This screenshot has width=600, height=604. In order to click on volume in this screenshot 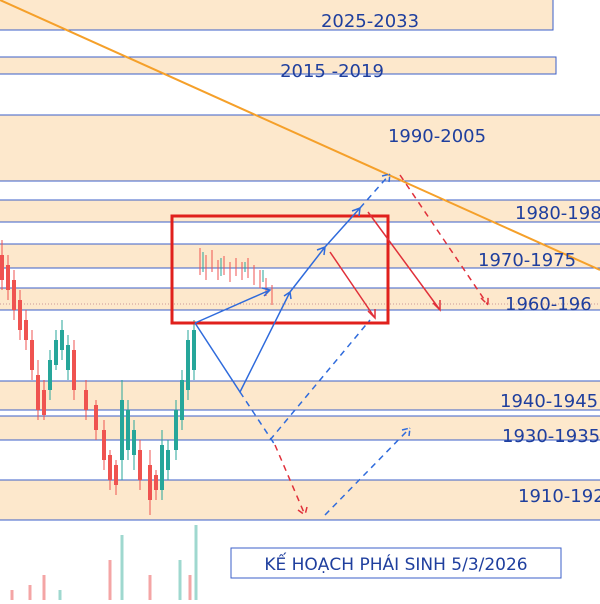, I will do `click(104, 562)`.